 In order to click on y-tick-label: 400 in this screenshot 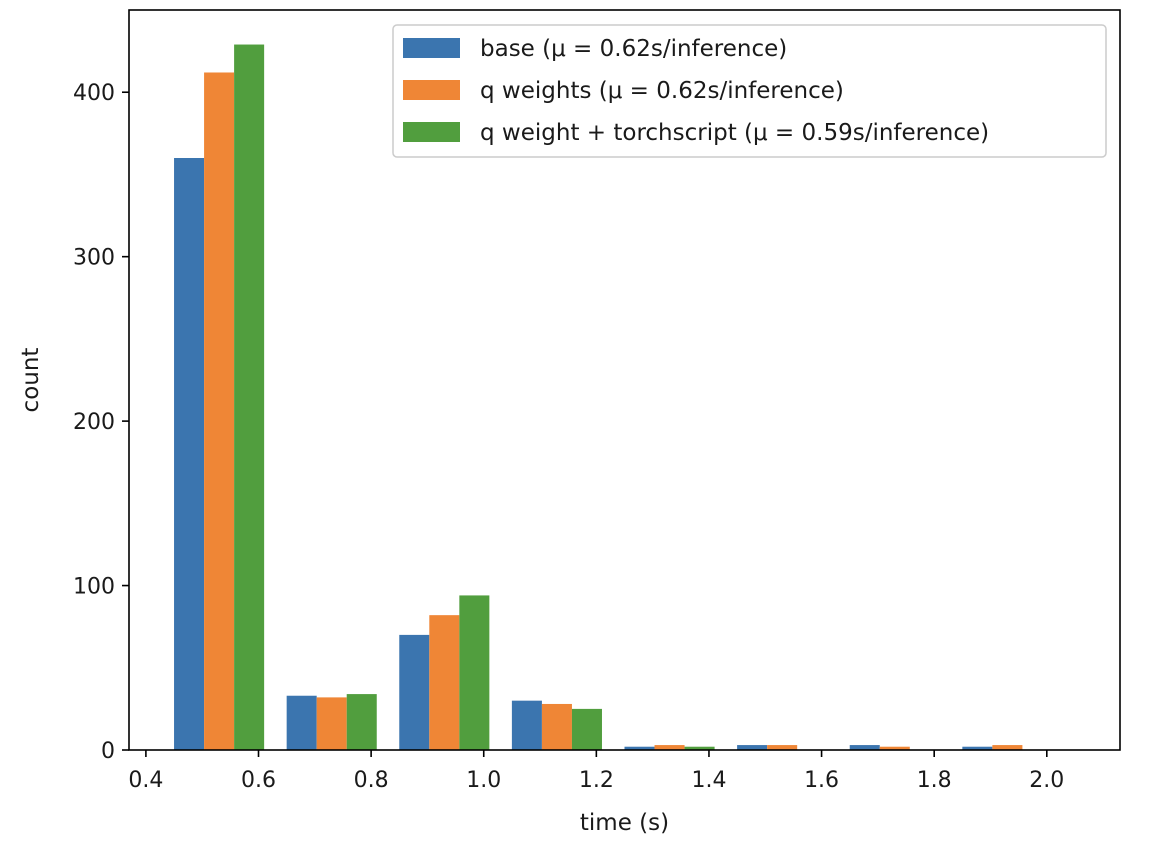, I will do `click(94, 93)`.